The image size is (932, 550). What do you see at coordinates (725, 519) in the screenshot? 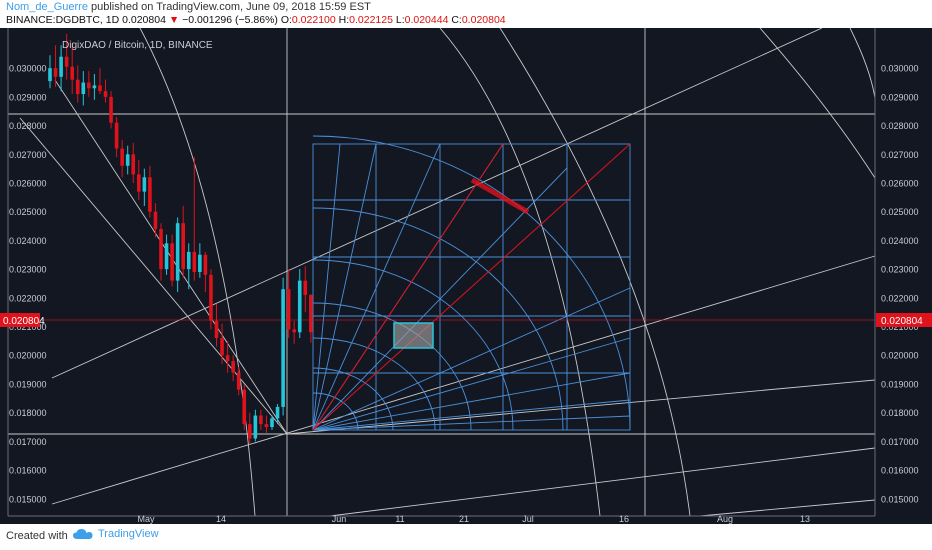
I see `x-tick-label: Aug` at bounding box center [725, 519].